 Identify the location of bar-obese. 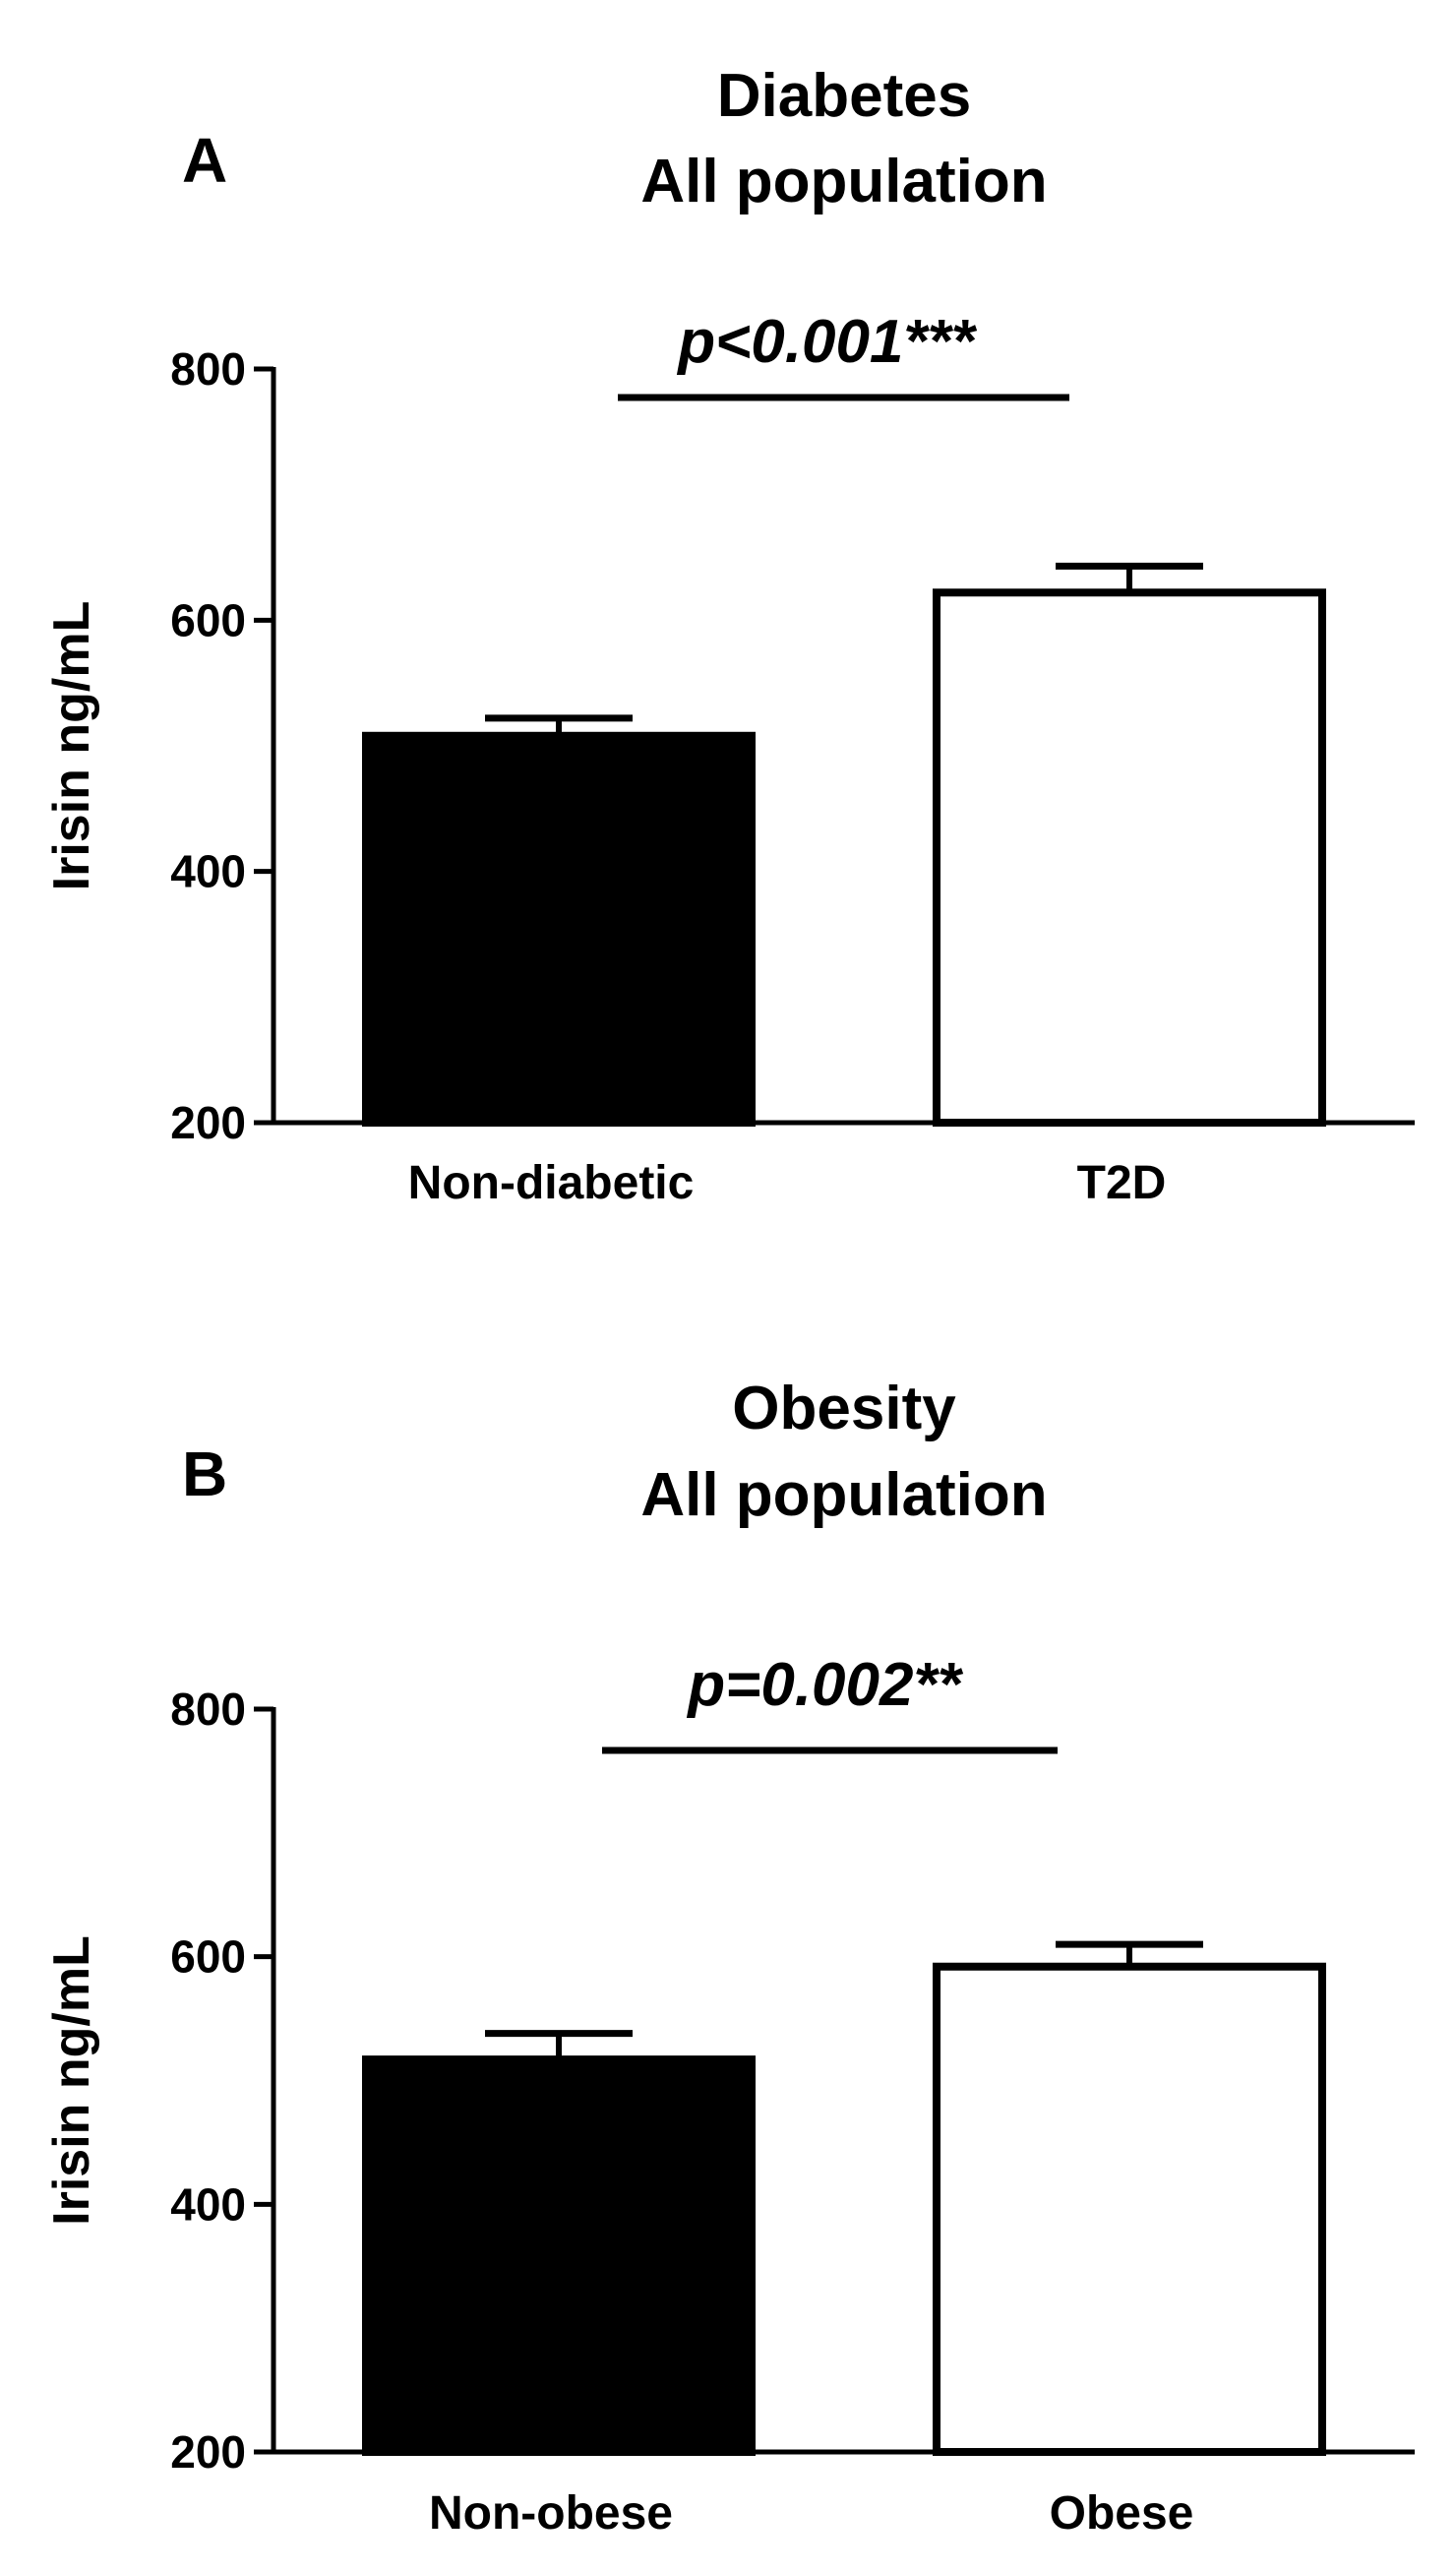
(1129, 2209).